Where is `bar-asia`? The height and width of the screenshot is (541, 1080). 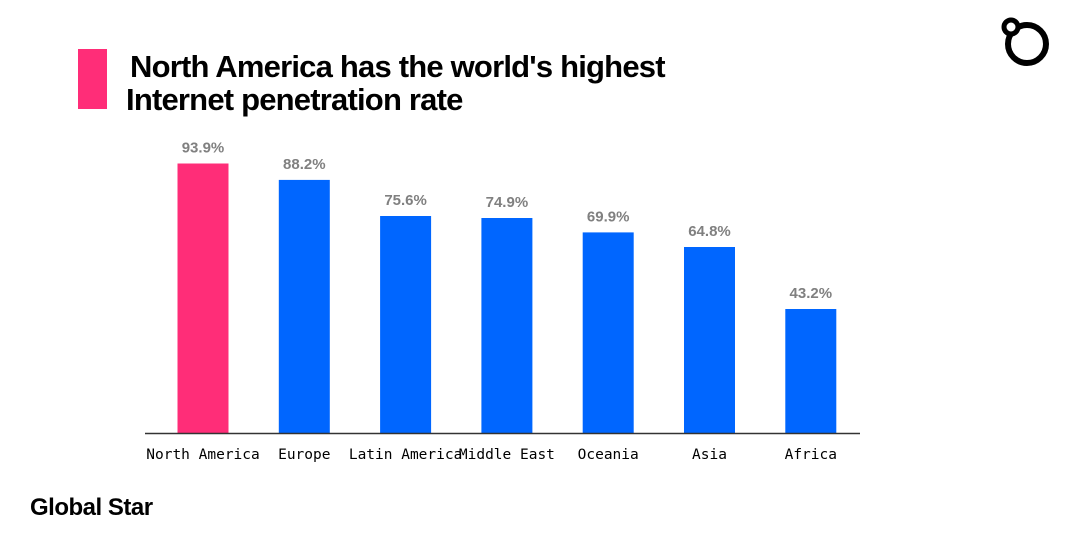
bar-asia is located at coordinates (709, 340).